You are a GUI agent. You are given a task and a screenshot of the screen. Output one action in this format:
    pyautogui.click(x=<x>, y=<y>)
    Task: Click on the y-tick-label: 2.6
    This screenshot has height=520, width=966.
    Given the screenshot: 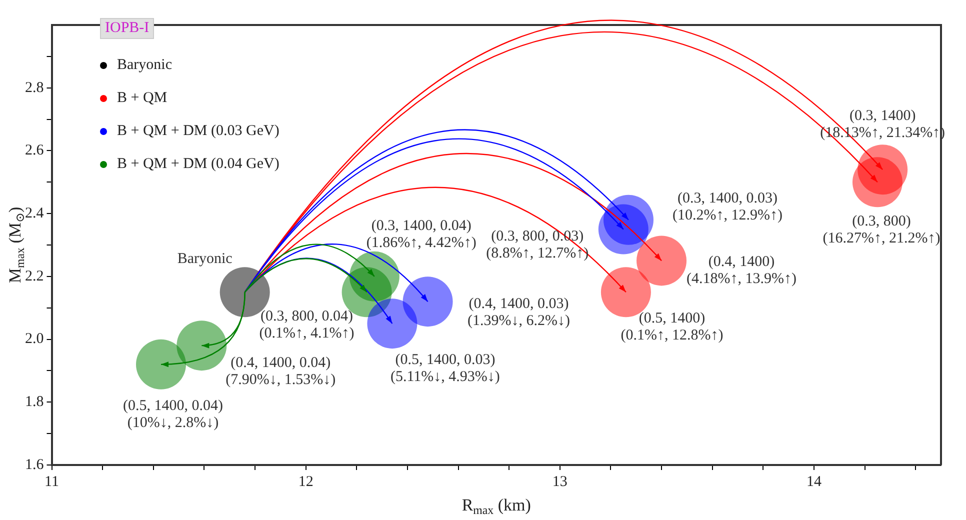 What is the action you would take?
    pyautogui.click(x=34, y=150)
    